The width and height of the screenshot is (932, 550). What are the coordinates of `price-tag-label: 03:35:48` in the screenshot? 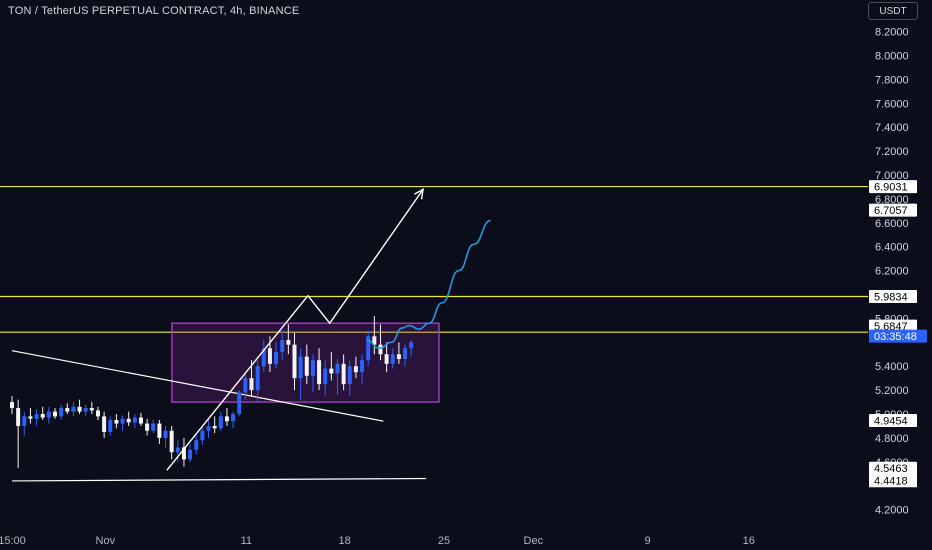 It's located at (895, 337).